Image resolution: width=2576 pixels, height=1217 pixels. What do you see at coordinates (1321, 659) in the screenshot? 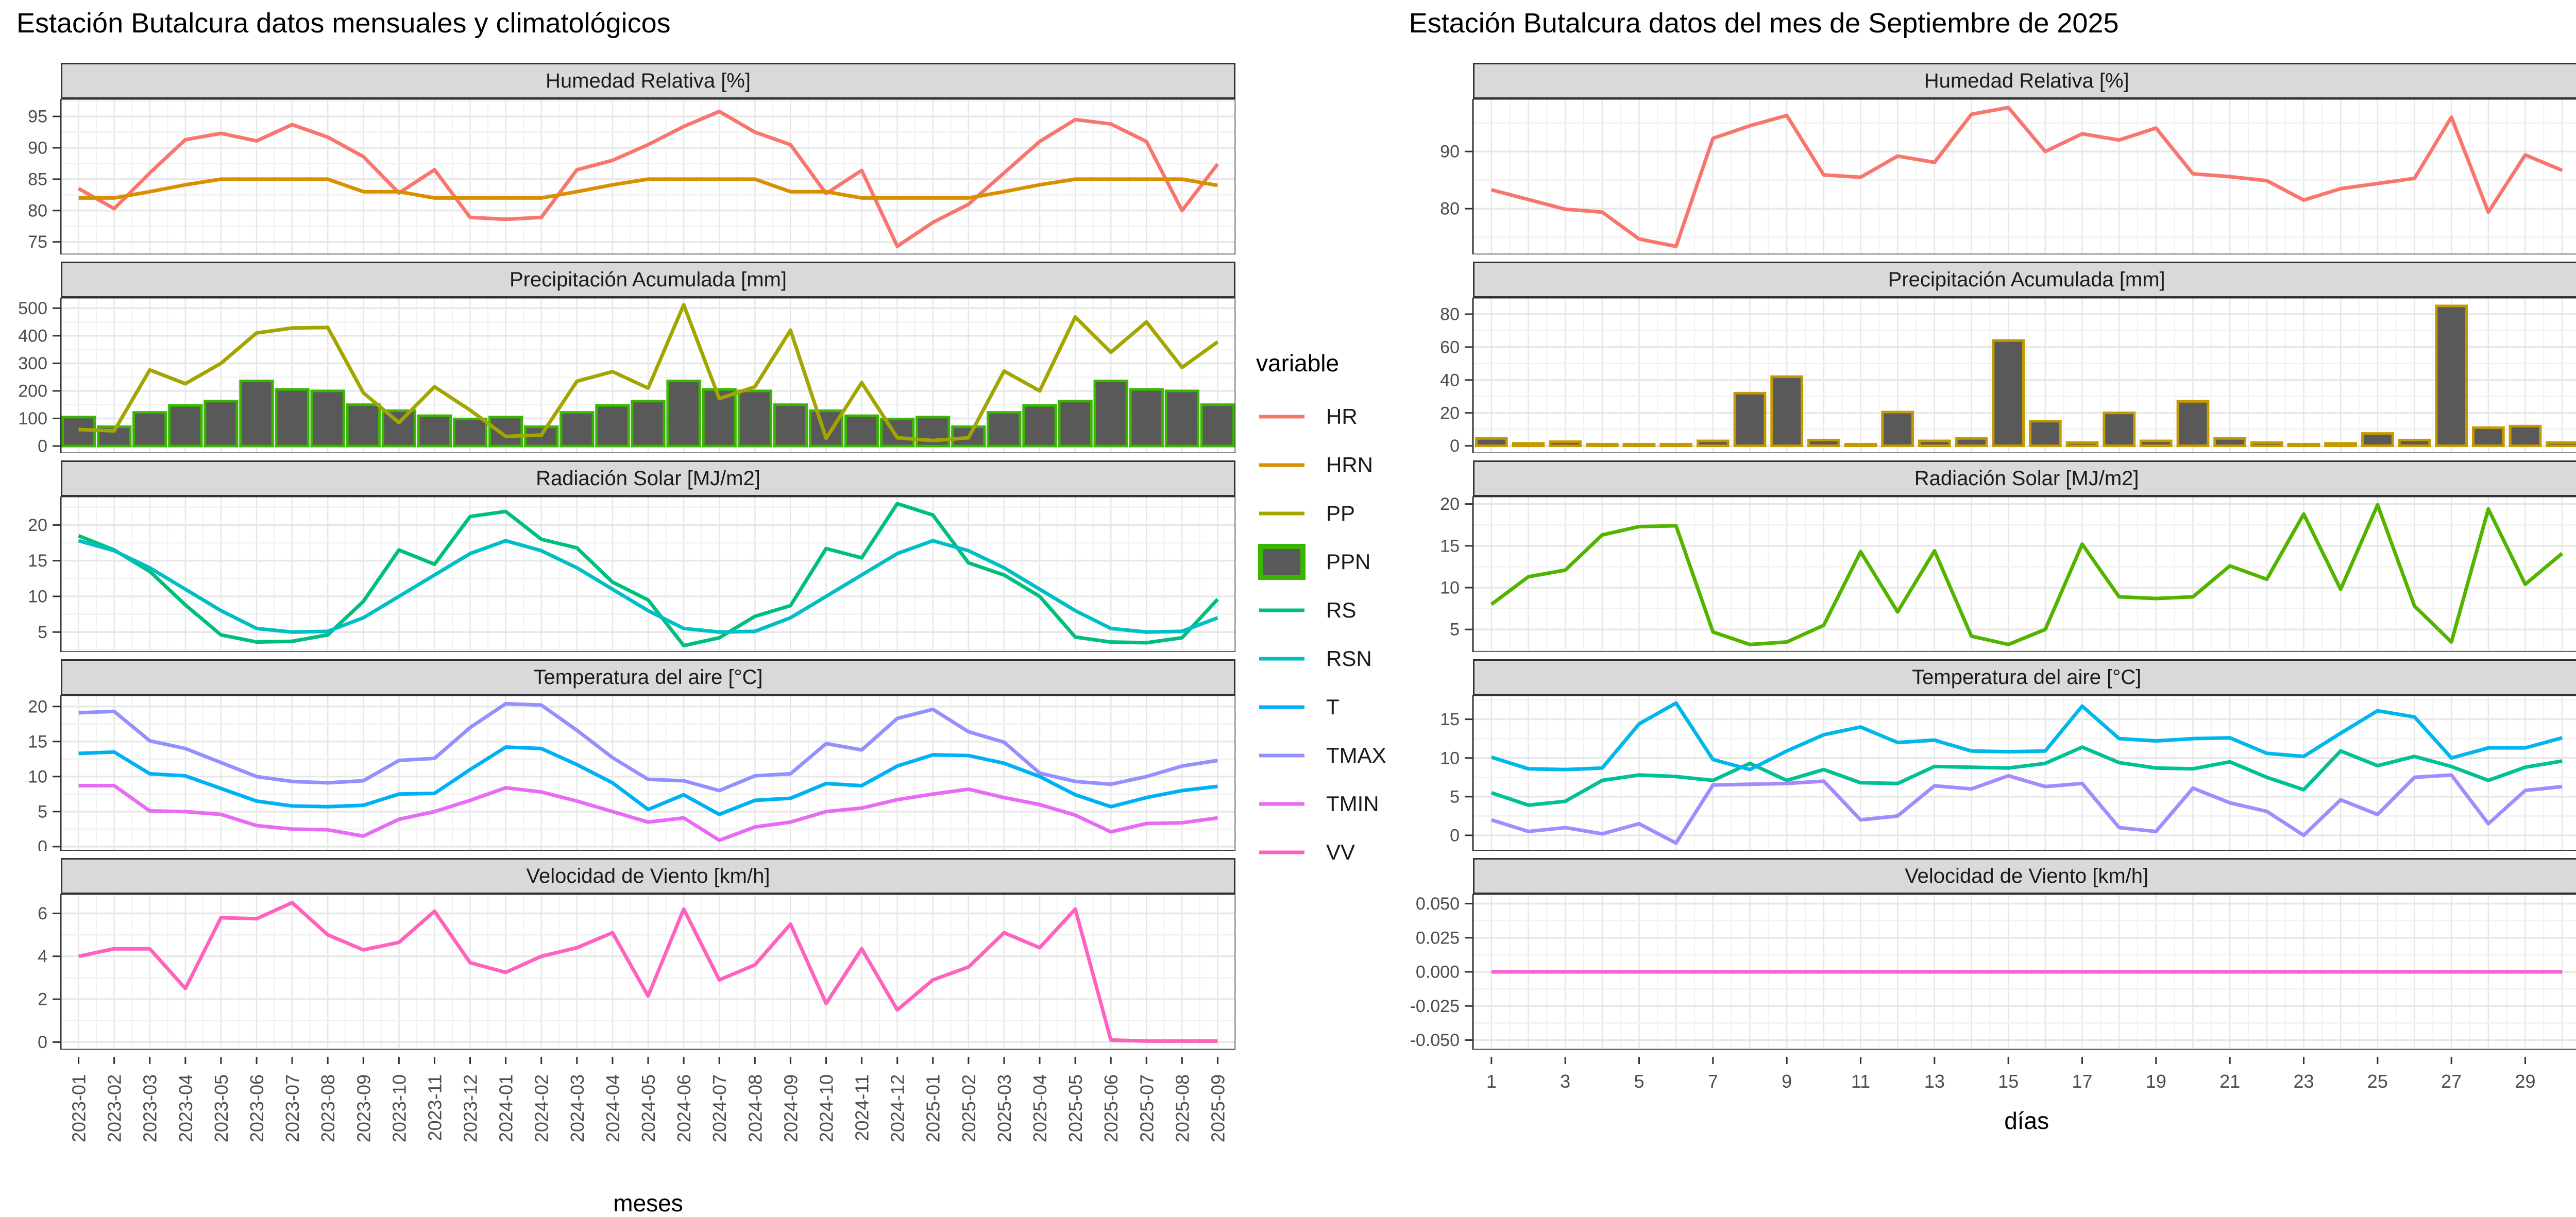
I see `legend-item-RSN: RSN` at bounding box center [1321, 659].